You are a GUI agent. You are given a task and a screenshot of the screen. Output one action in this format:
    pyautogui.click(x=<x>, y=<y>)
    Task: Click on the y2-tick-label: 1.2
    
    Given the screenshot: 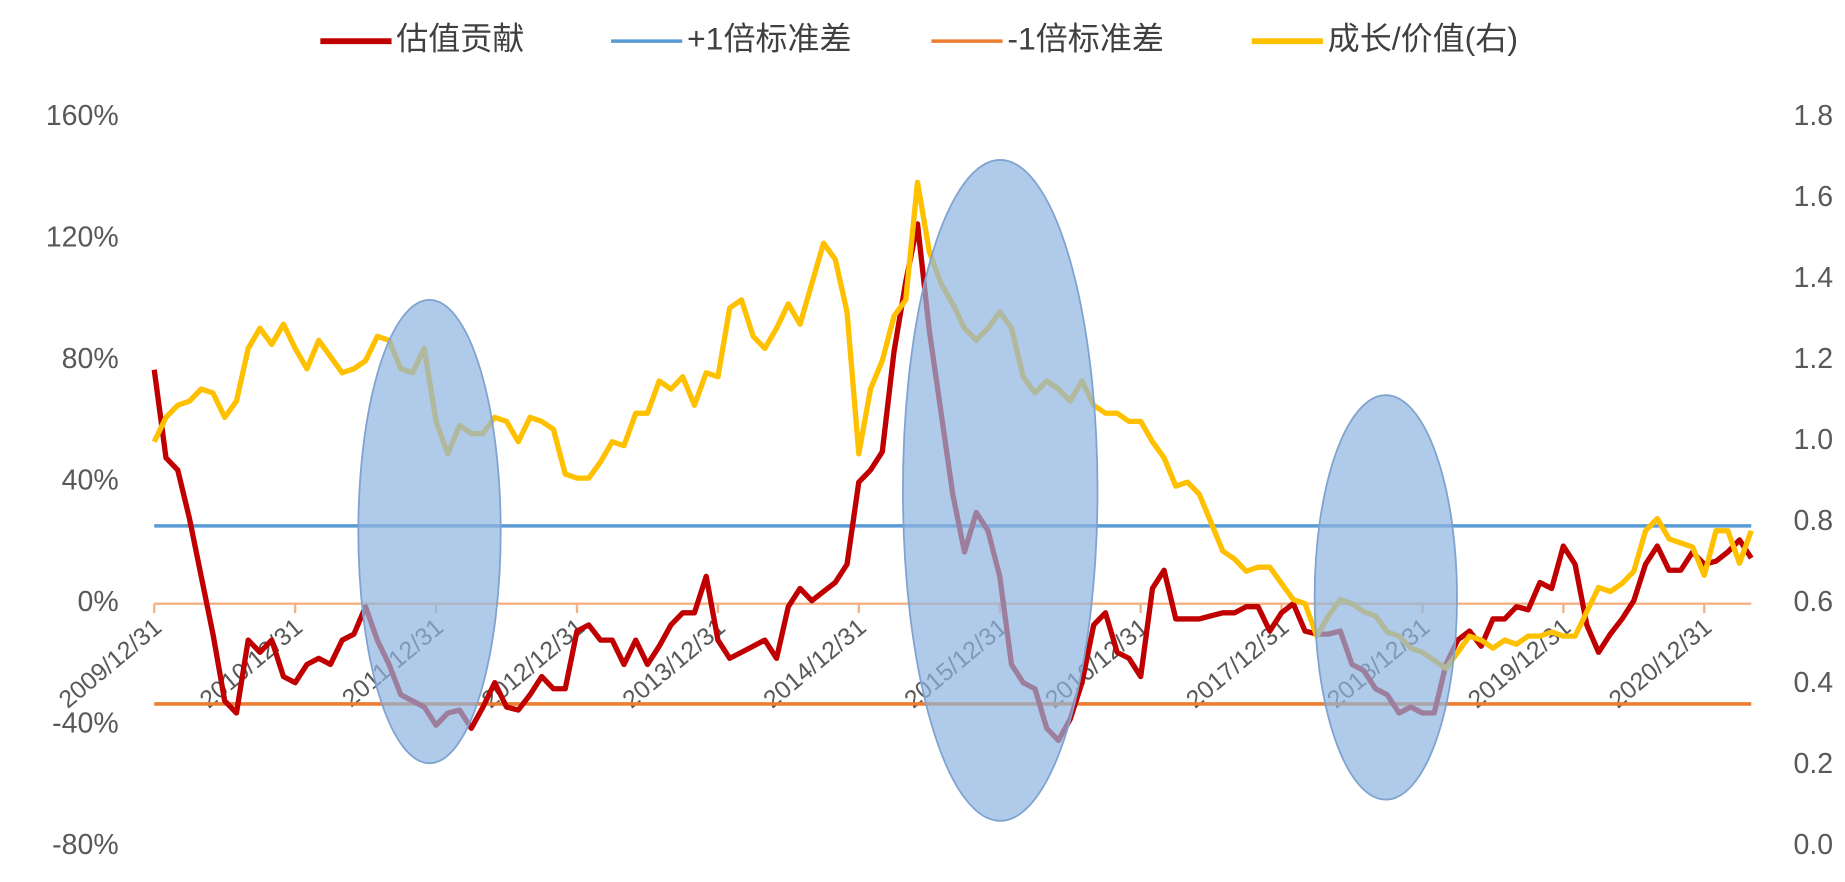 What is the action you would take?
    pyautogui.click(x=1814, y=359)
    